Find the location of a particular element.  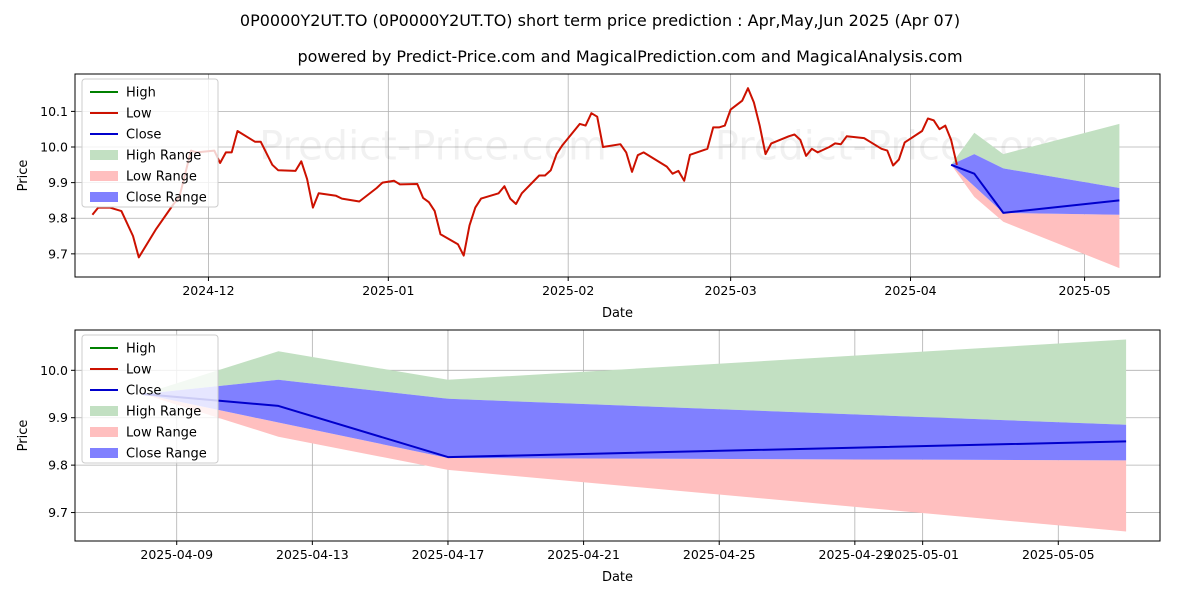

x-tick-label: 2025-04-09 is located at coordinates (176, 554).